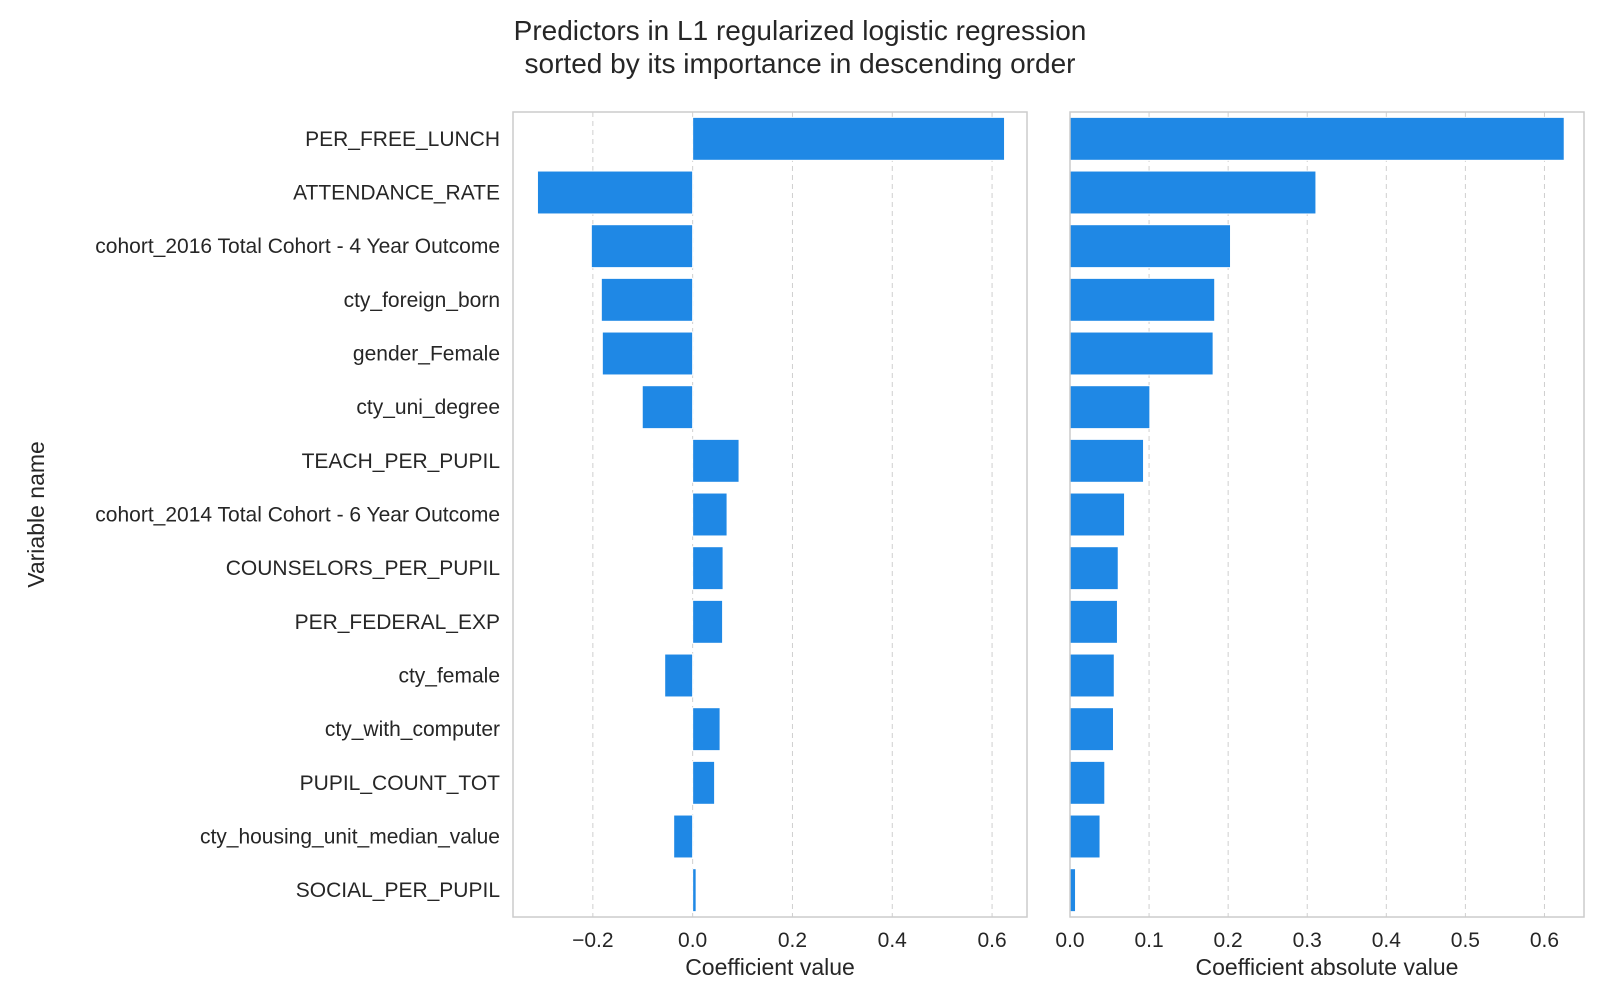 This screenshot has height=1000, width=1600. What do you see at coordinates (402, 139) in the screenshot?
I see `panel-1-ytick-label-1: PER_FREE_LUNCH` at bounding box center [402, 139].